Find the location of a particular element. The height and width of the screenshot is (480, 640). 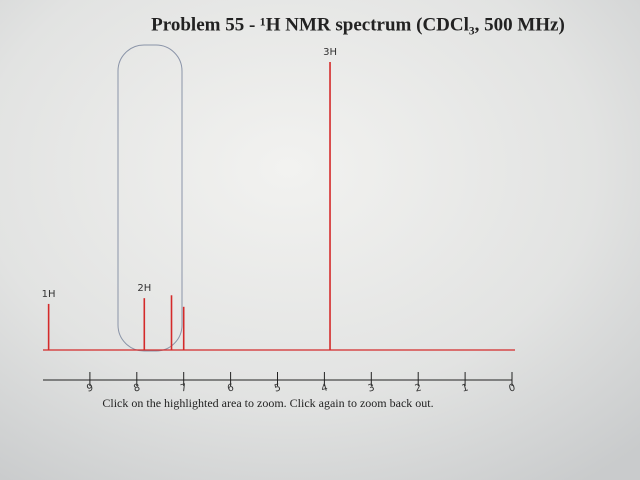

peak-label: 2H is located at coordinates (144, 288).